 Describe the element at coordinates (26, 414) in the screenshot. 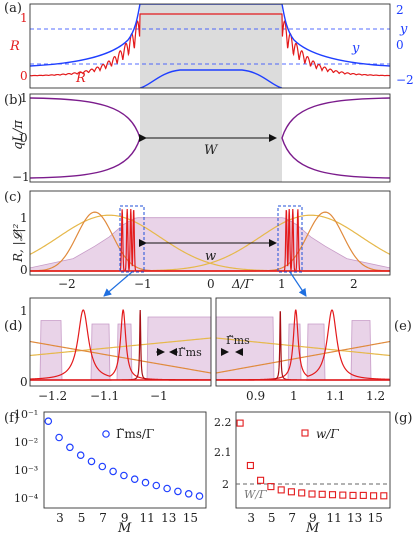

I see `ytick-f-0: 10⁻¹` at that location.